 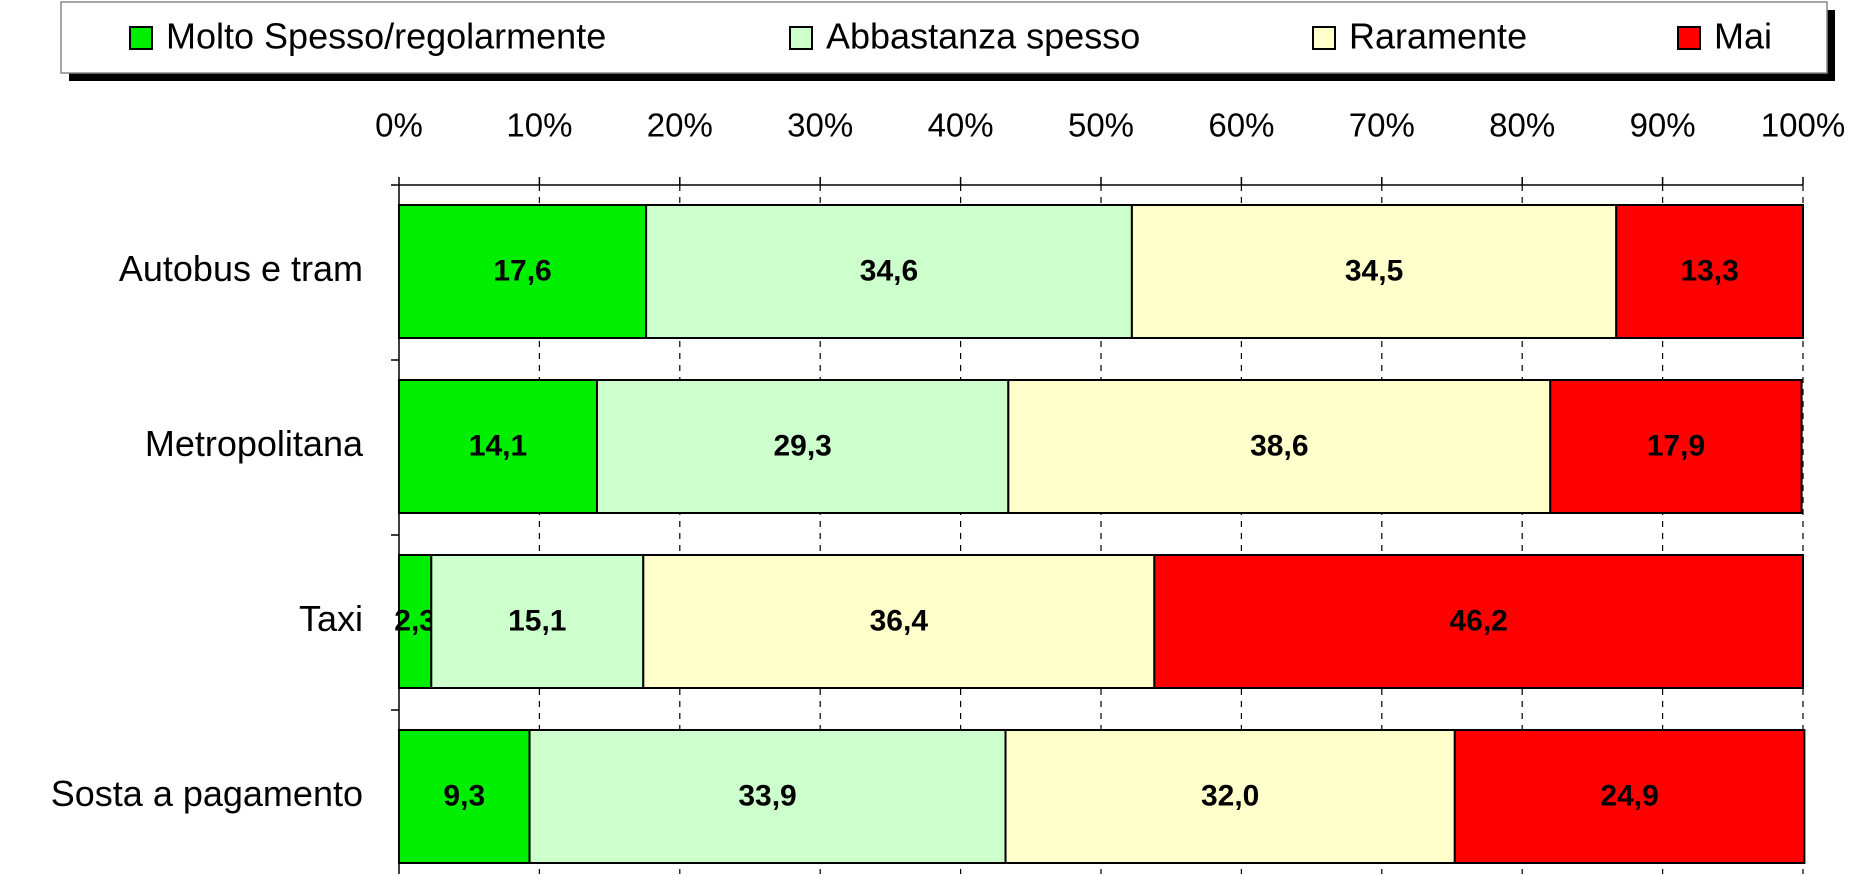 What do you see at coordinates (983, 36) in the screenshot?
I see `legend-label: Abbastanza spesso` at bounding box center [983, 36].